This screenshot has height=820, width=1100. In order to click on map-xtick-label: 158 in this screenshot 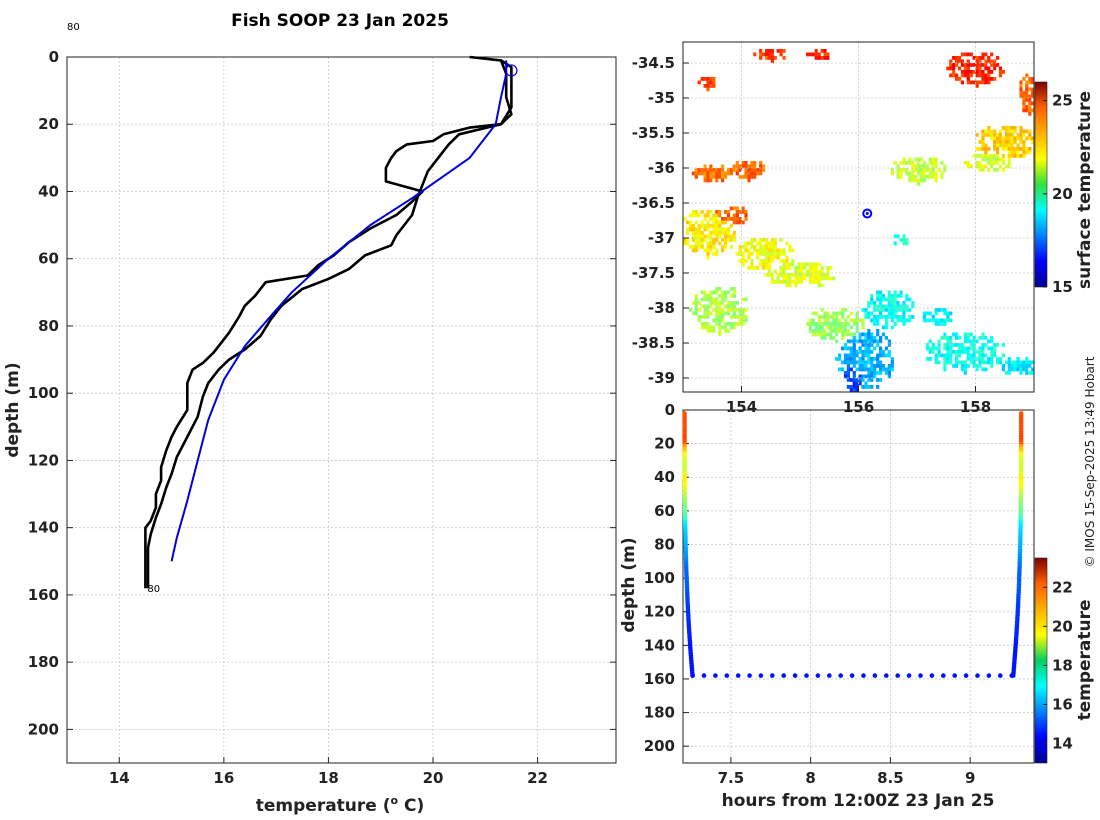, I will do `click(975, 407)`.